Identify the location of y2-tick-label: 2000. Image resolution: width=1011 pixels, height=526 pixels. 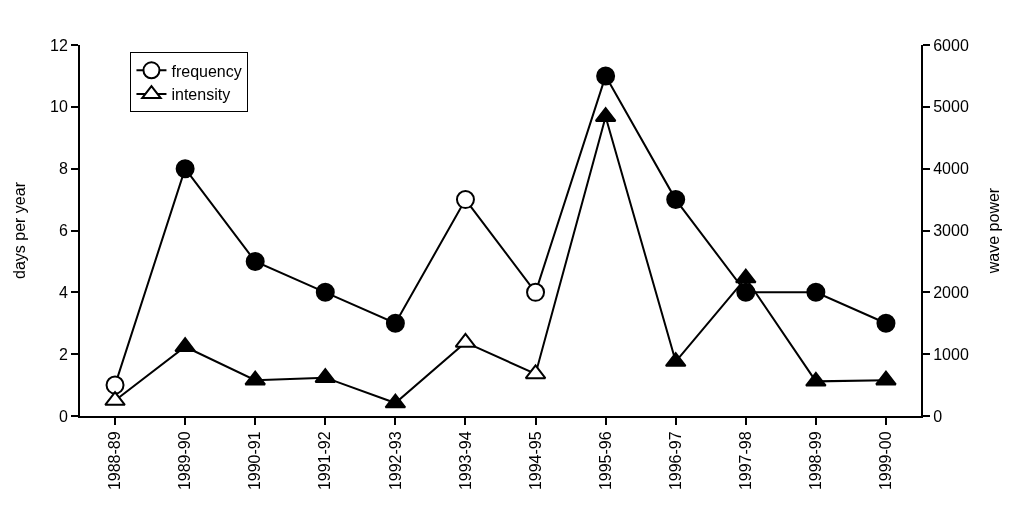
(951, 292).